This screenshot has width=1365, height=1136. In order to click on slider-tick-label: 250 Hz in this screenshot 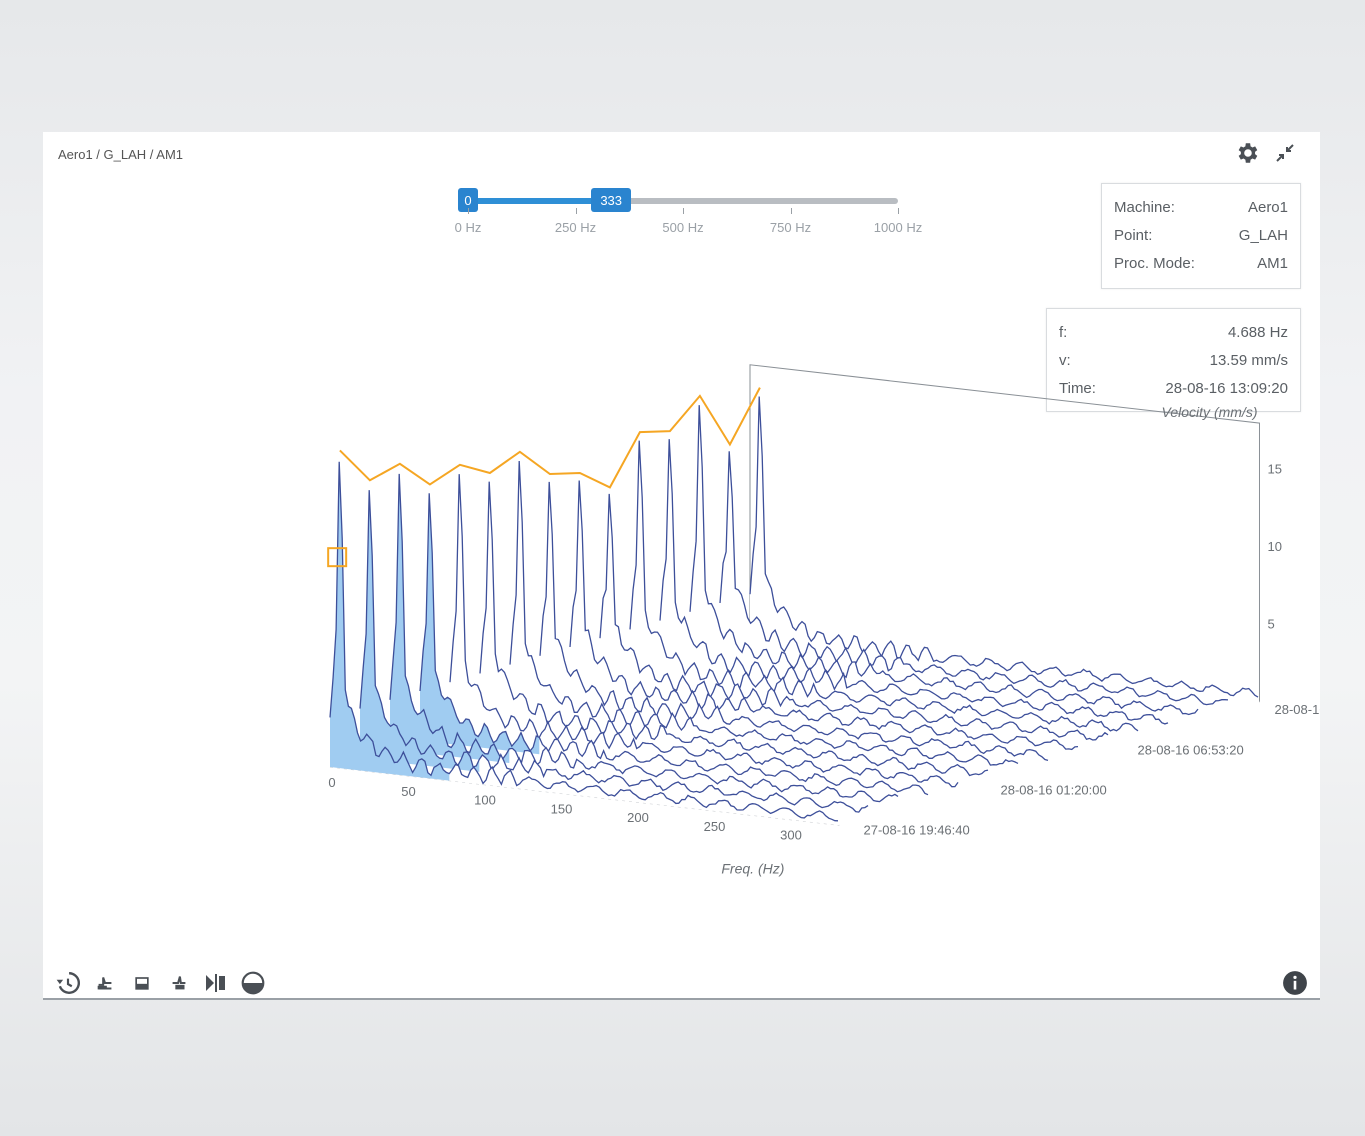, I will do `click(575, 227)`.